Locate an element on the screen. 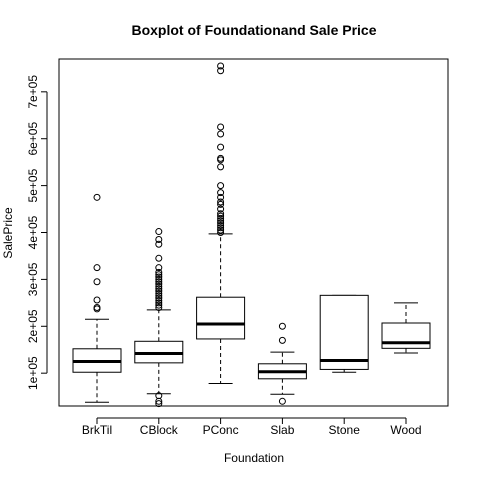 The image size is (480, 480). x-tick-label: Wood is located at coordinates (405, 430).